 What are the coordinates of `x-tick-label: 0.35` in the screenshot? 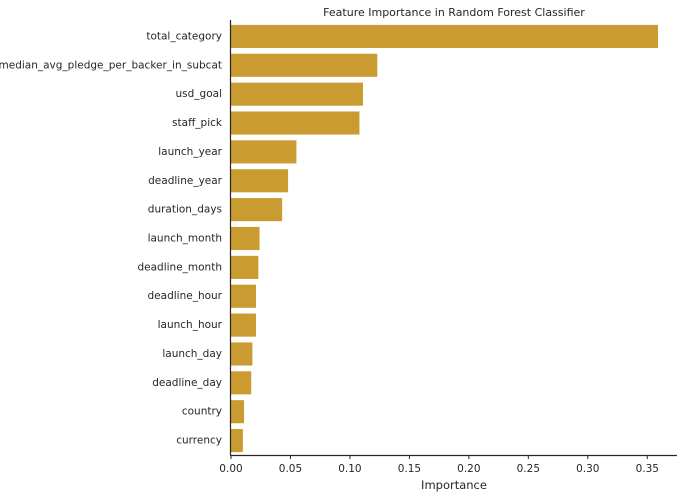 It's located at (647, 469).